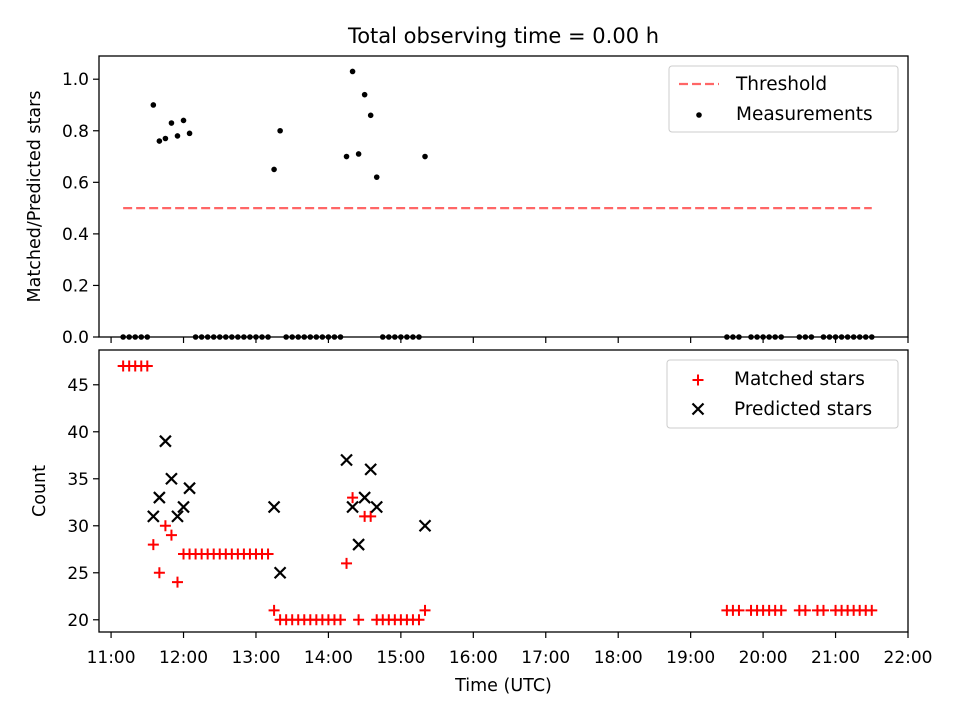 The height and width of the screenshot is (720, 960). Describe the element at coordinates (78, 386) in the screenshot. I see `bottom-y-tick-label: 45` at that location.